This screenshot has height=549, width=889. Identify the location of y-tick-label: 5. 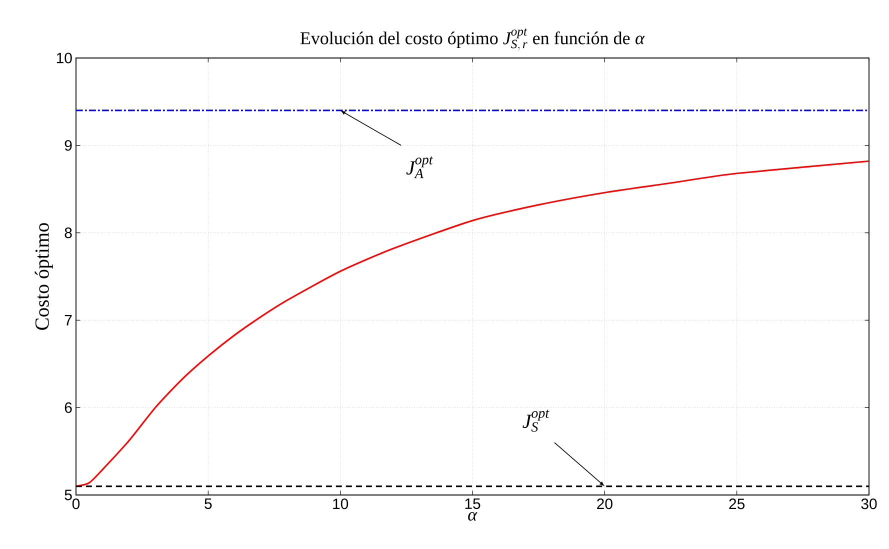
(68, 495).